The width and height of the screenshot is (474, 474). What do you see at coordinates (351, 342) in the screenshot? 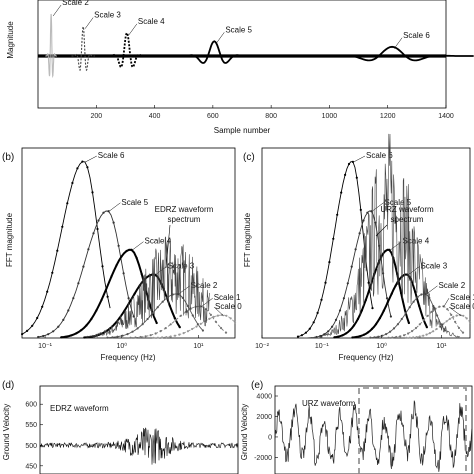
I see `panel-c-xticks: 10⁻² 10⁻¹ 10⁰ 10¹` at bounding box center [351, 342].